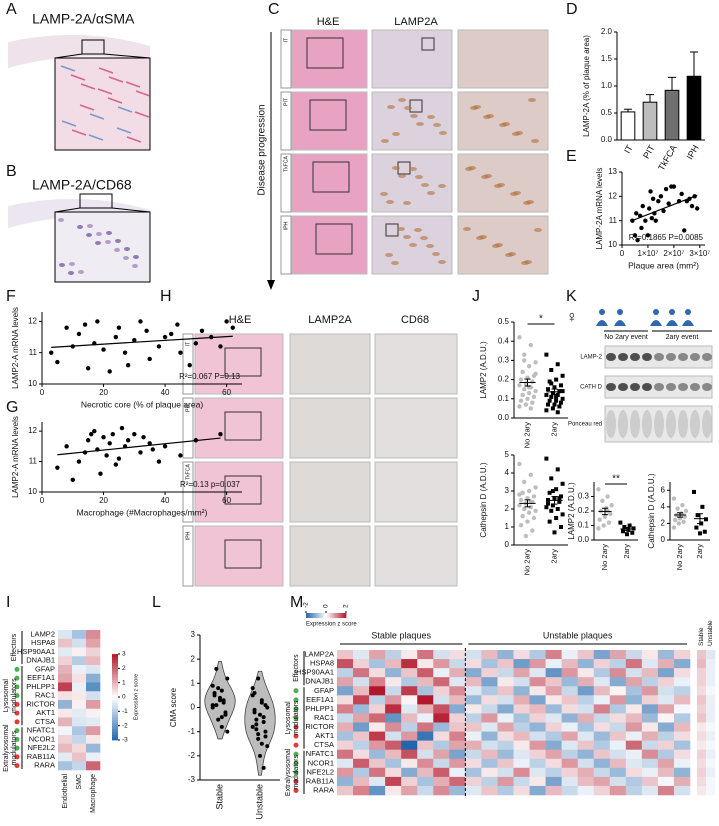 This screenshot has width=719, height=826. I want to click on y-tick-label: -2, so click(192, 755).